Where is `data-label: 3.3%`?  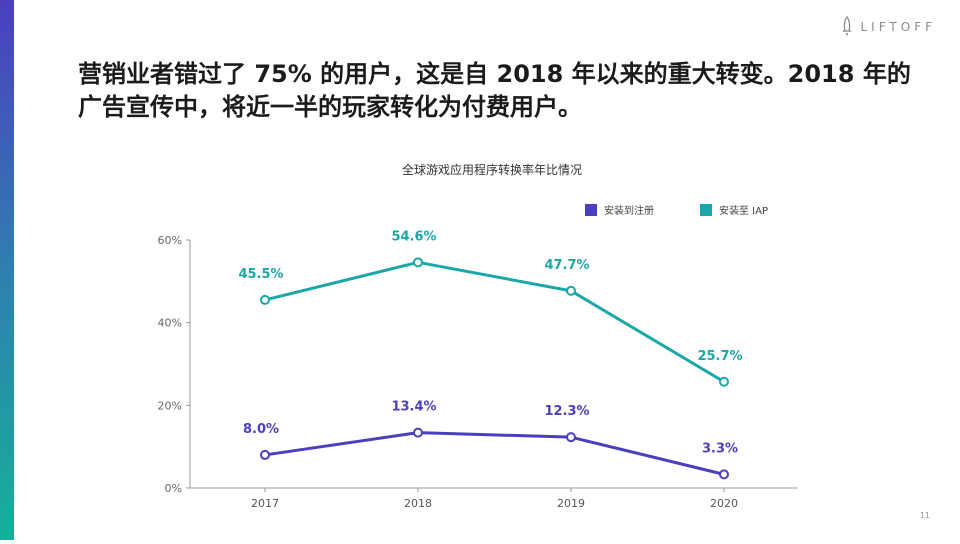 data-label: 3.3% is located at coordinates (720, 448).